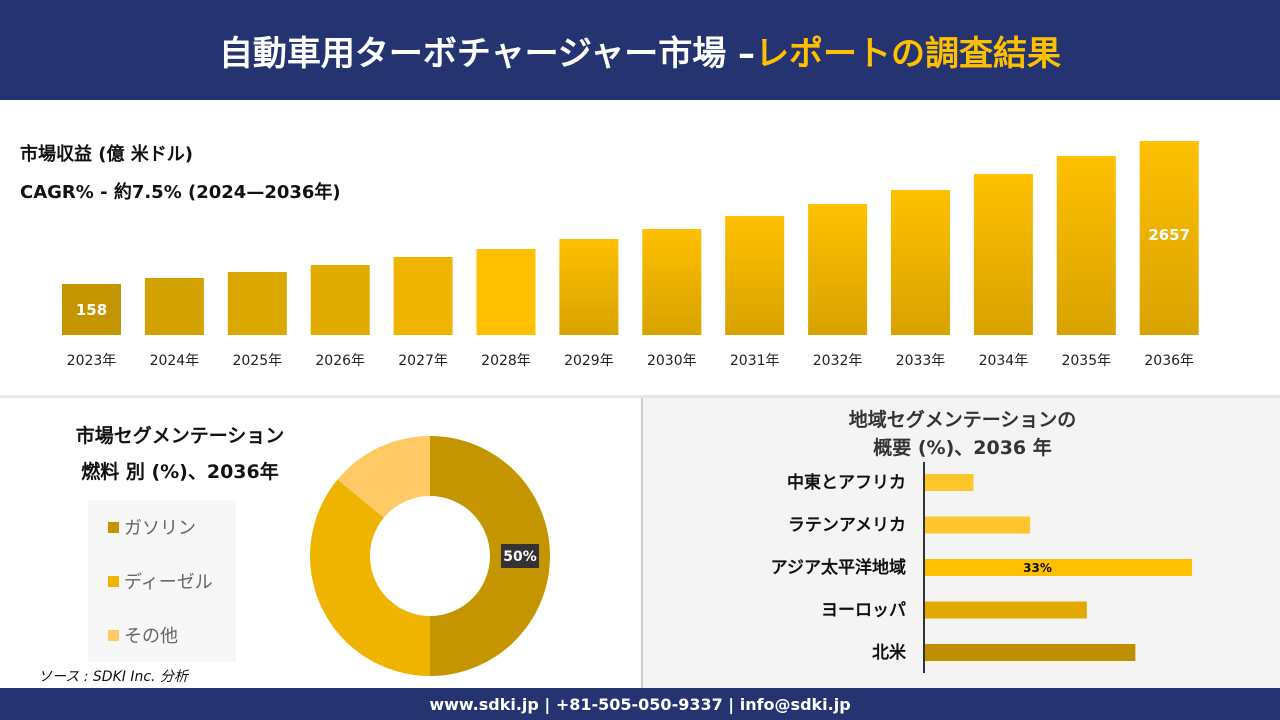  Describe the element at coordinates (160, 528) in the screenshot. I see `legend-label: ガソリン` at that location.